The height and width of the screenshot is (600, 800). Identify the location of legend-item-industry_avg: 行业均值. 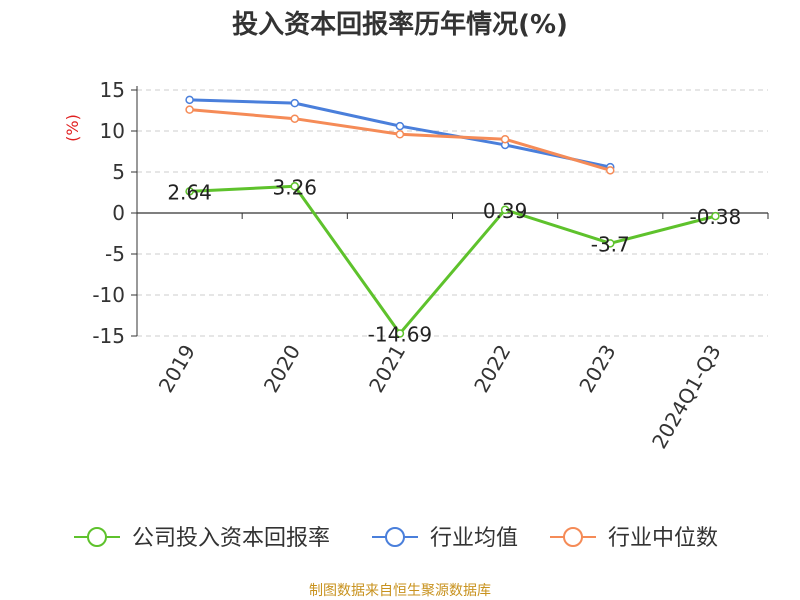
(445, 538).